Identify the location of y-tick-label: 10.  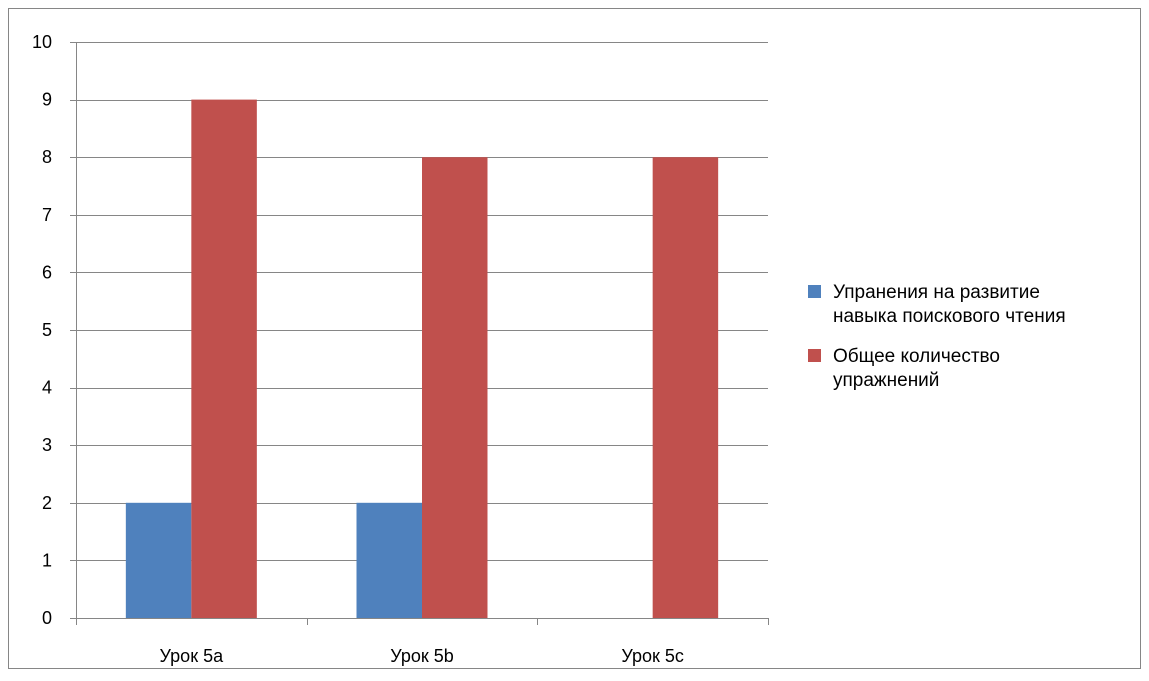
(42, 42).